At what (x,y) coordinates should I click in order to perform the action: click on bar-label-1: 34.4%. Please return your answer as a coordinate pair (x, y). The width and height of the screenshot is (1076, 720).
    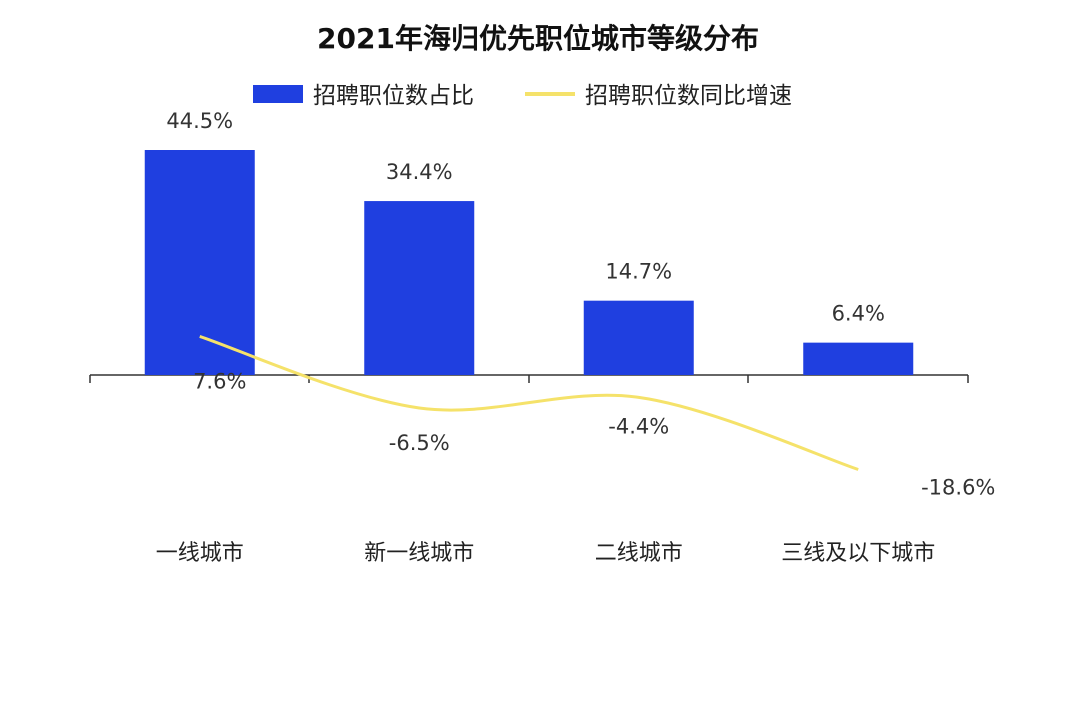
    Looking at the image, I should click on (419, 172).